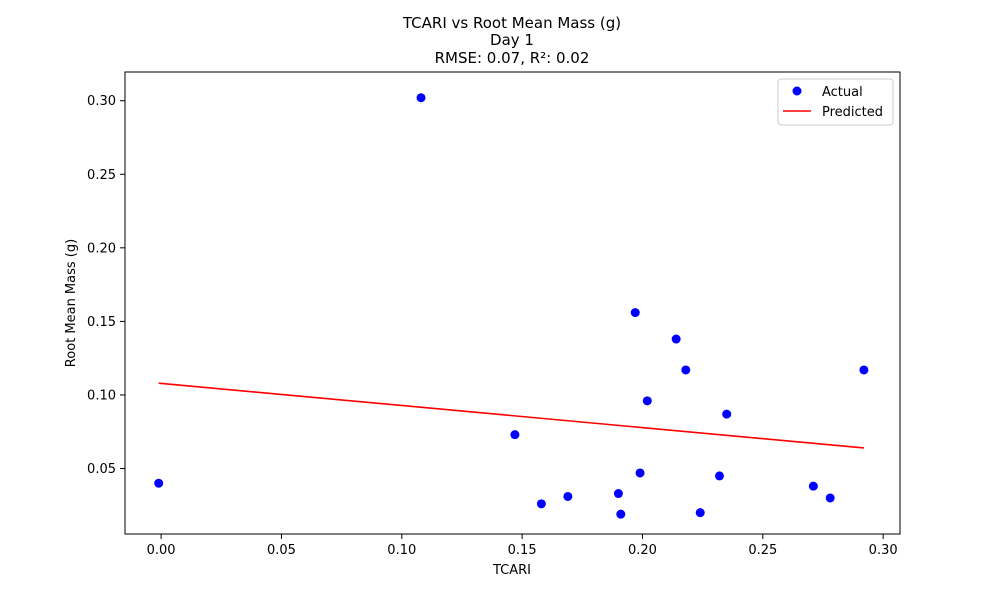 This screenshot has height=600, width=1000. Describe the element at coordinates (797, 91) in the screenshot. I see `legend-actual-marker` at that location.